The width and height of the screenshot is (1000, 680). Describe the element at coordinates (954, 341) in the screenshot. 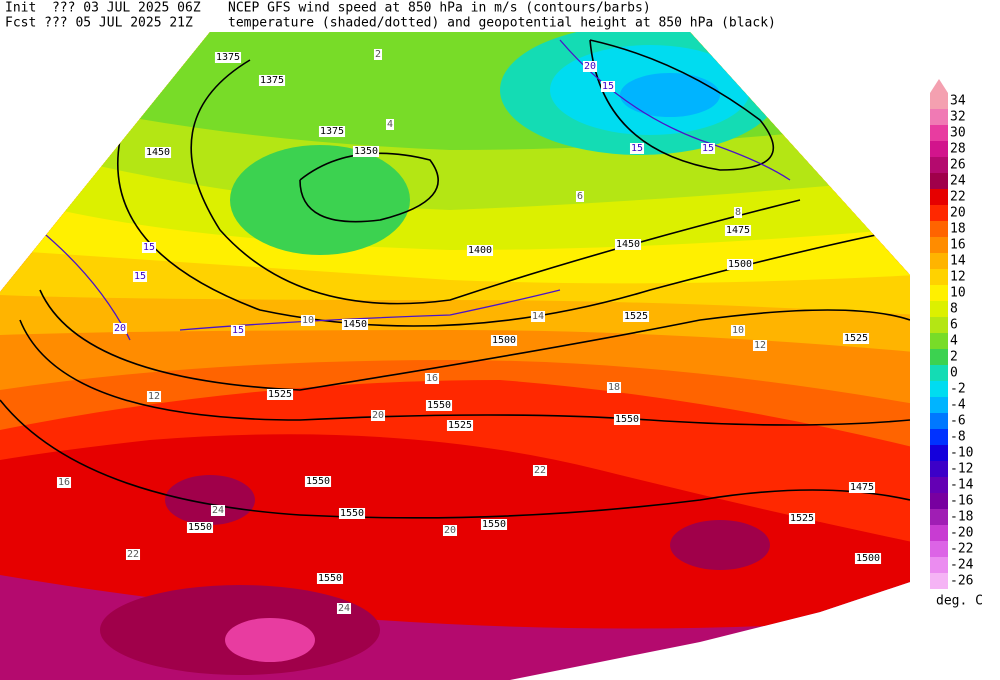

I see `colorbar-label: 4` at that location.